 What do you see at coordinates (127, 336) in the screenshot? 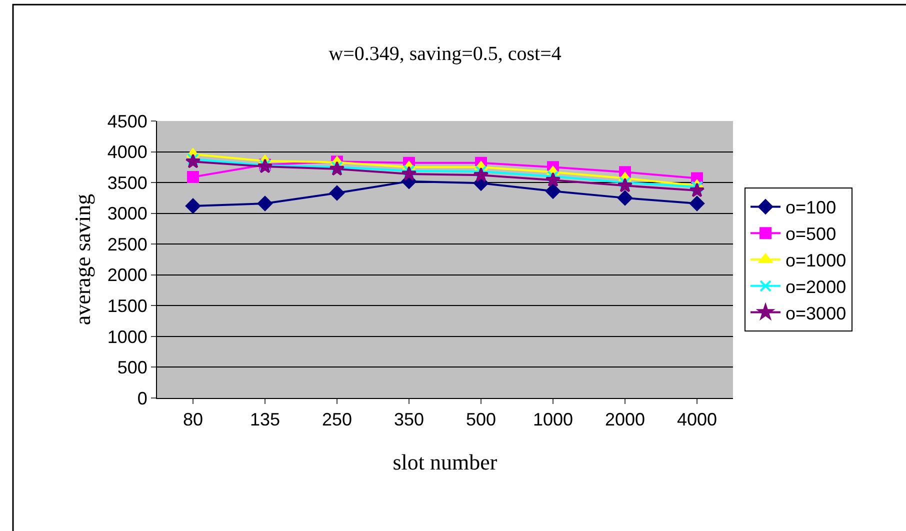
I see `y-tick-label: 1000` at bounding box center [127, 336].